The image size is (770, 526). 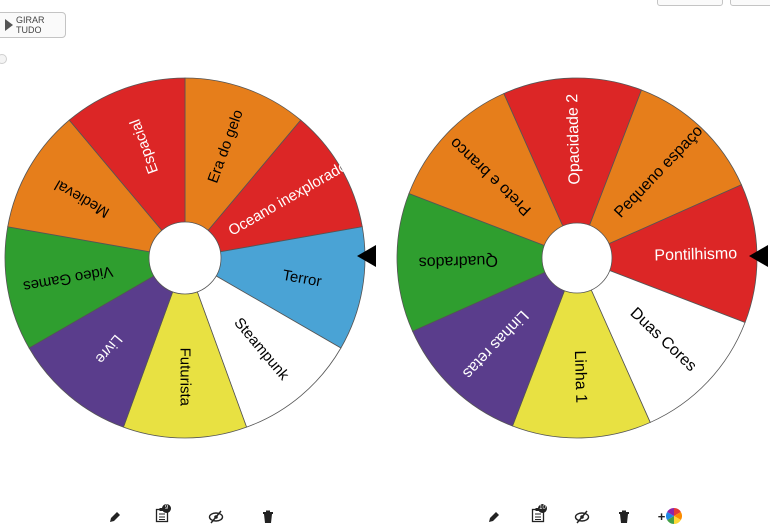 I want to click on spin-all-button: GIRAR TUDO, so click(x=33, y=25).